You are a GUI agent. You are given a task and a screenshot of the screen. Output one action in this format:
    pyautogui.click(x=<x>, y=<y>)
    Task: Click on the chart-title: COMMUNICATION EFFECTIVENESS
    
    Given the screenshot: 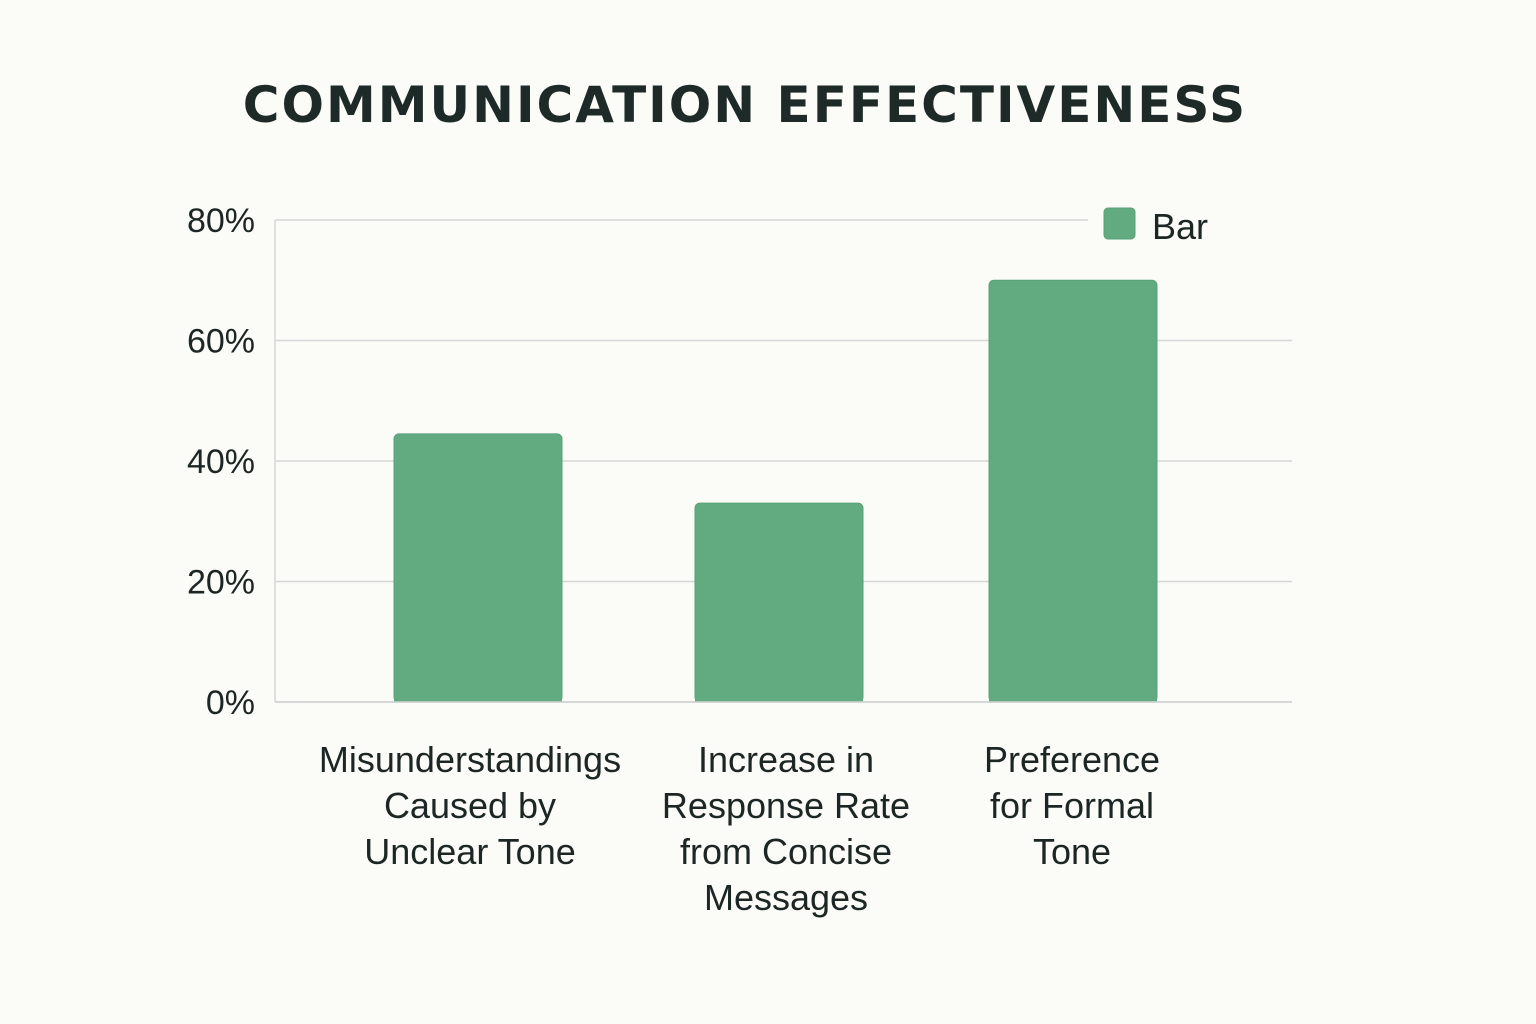 What is the action you would take?
    pyautogui.click(x=745, y=105)
    